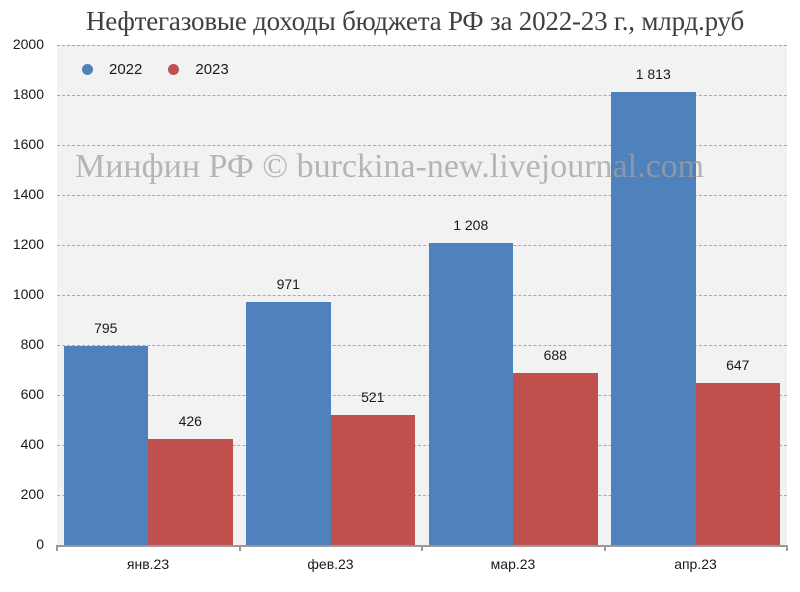 The height and width of the screenshot is (592, 800). I want to click on y-tick-label: 1600, so click(28, 144).